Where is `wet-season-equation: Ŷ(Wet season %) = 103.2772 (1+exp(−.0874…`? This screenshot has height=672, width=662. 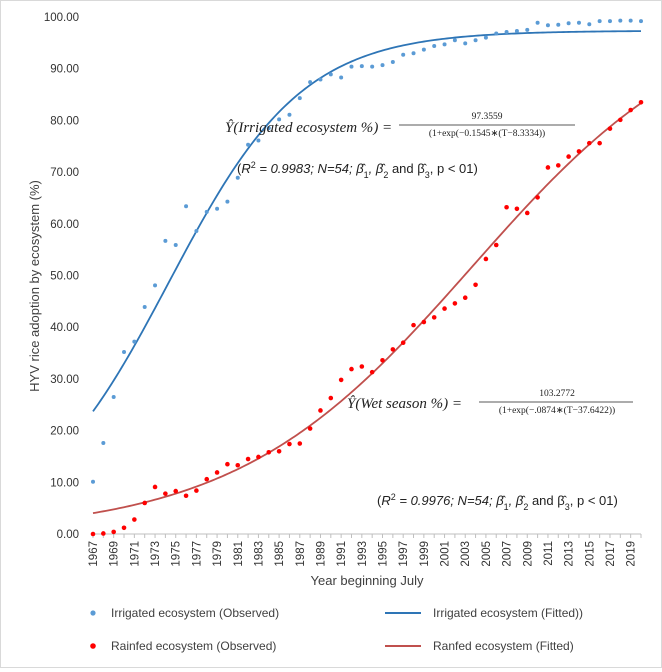
wet-season-equation: Ŷ(Wet season %) = 103.2772 (1+exp(−.0874… is located at coordinates (490, 402).